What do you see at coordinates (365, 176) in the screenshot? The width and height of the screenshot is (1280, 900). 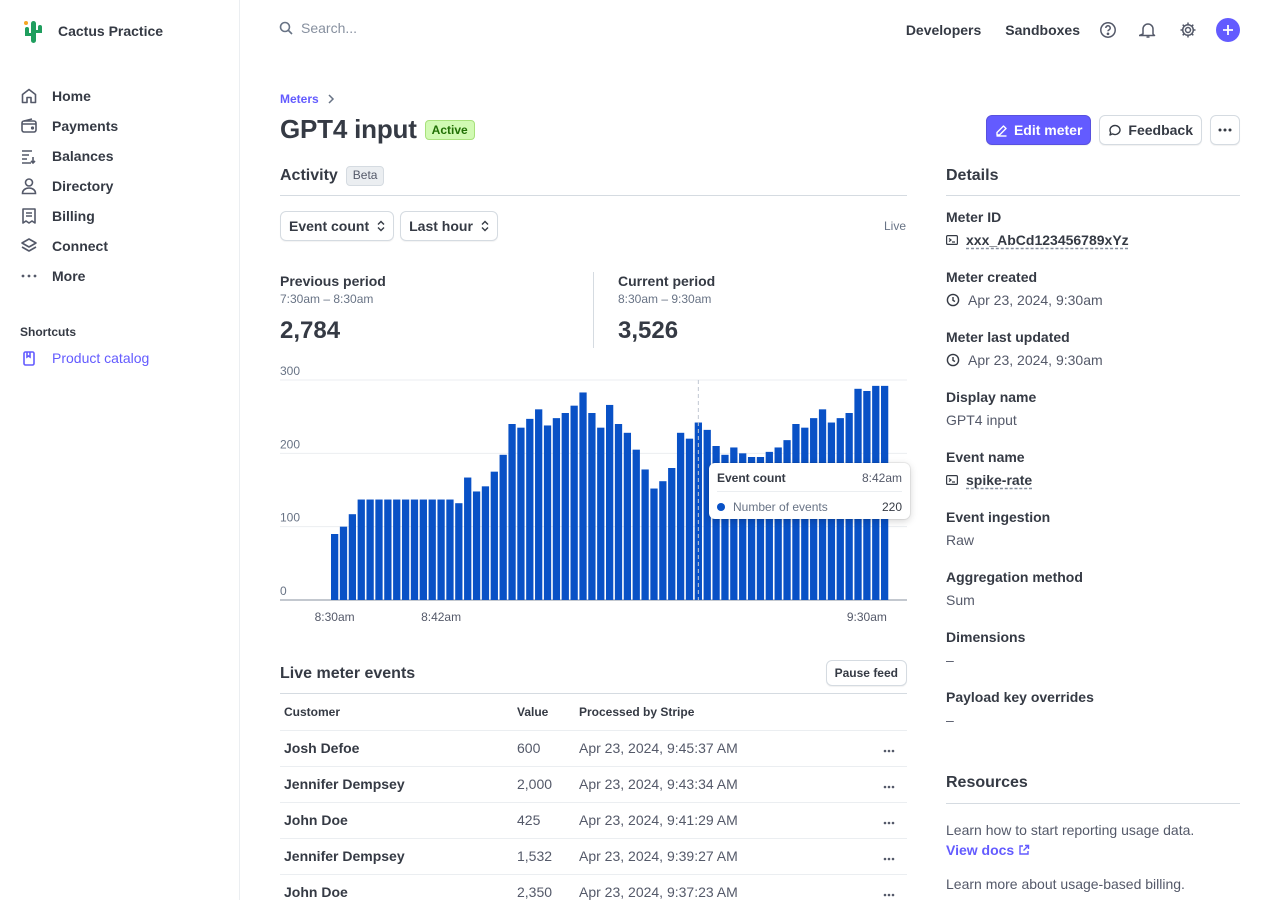 I see `beta-badge: Beta` at bounding box center [365, 176].